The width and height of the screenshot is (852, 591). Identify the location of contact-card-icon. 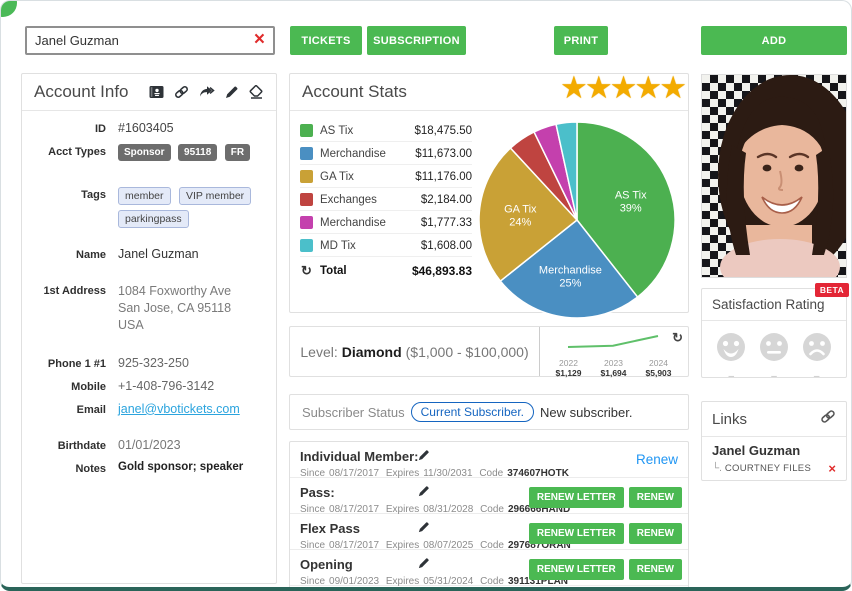
(156, 92).